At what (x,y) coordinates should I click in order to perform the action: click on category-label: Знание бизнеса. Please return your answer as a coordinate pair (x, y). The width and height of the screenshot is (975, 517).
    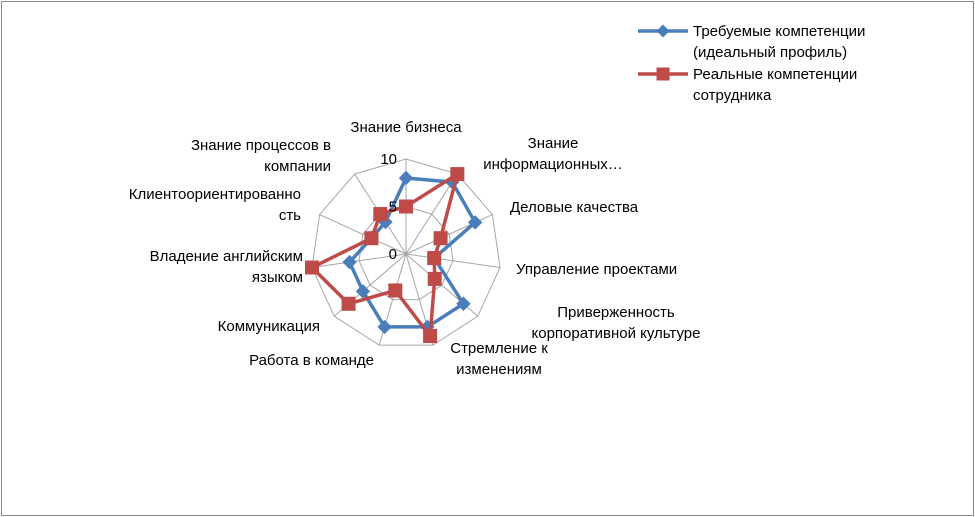
    Looking at the image, I should click on (406, 127).